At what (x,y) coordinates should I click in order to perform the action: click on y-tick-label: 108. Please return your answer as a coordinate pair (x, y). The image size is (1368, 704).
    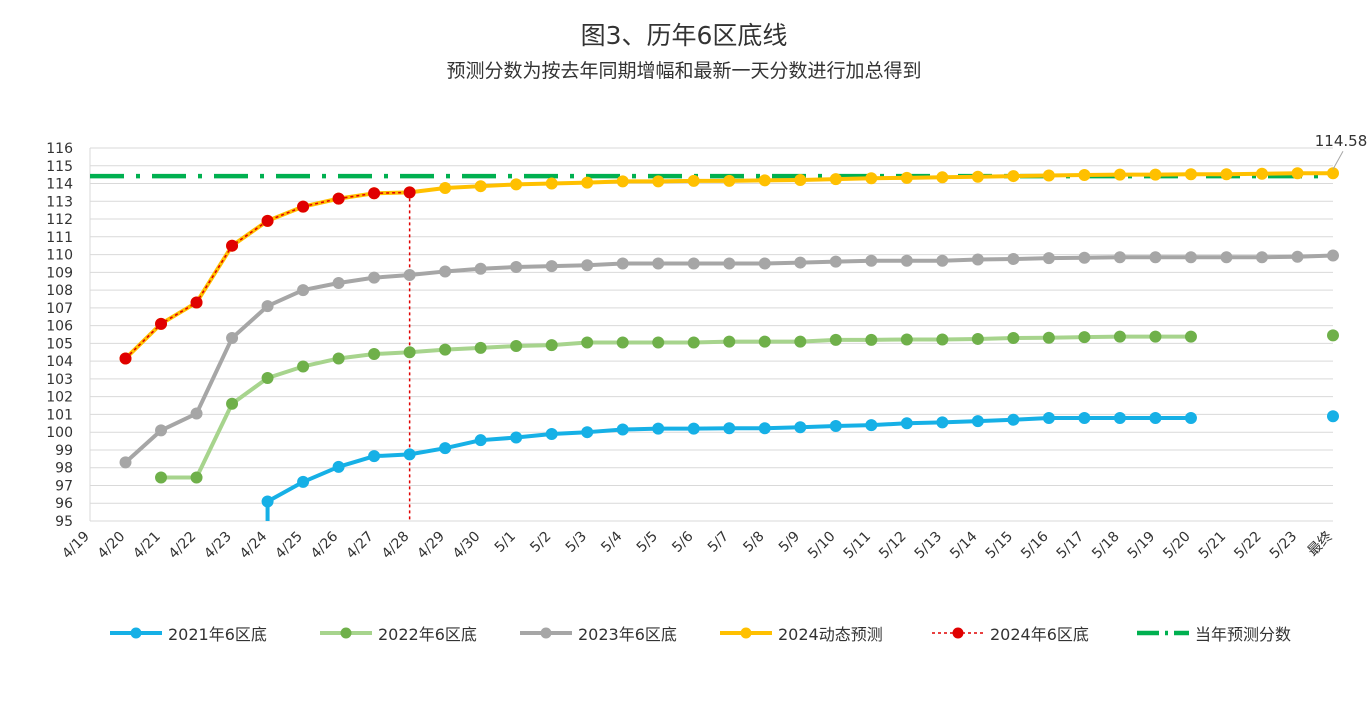
    Looking at the image, I should click on (59, 291).